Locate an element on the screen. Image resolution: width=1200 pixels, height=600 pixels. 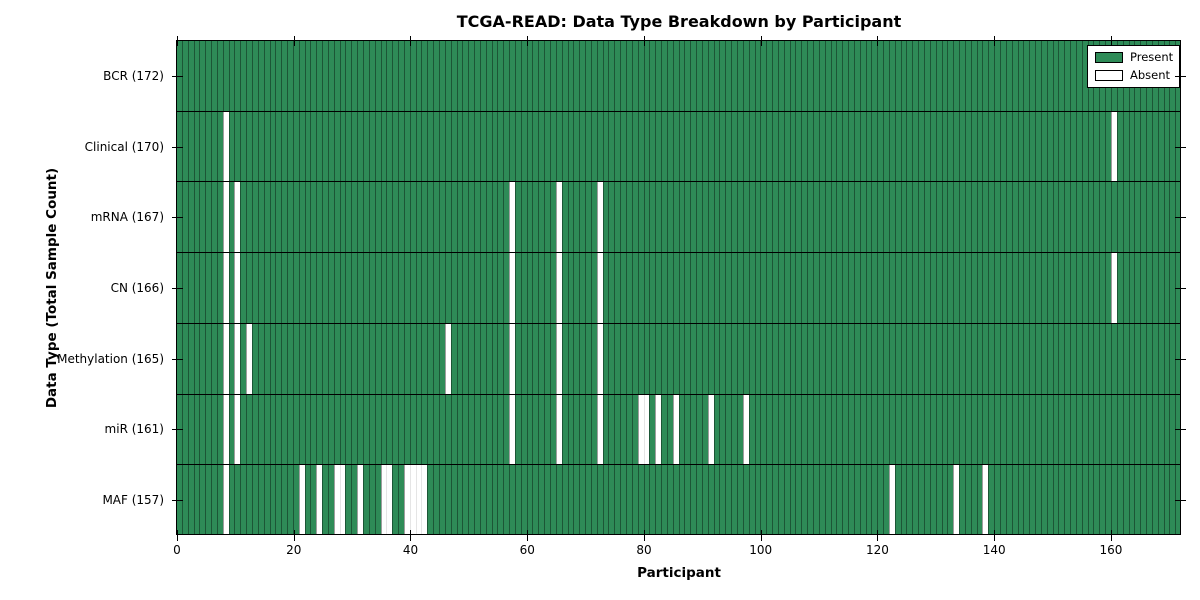
legend-item-absent: Absent is located at coordinates (1133, 75).